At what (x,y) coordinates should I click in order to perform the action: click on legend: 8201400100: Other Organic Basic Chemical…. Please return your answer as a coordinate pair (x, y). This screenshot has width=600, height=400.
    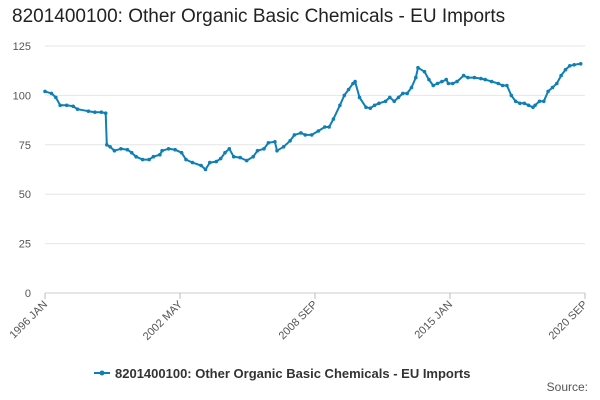
    Looking at the image, I should click on (282, 373).